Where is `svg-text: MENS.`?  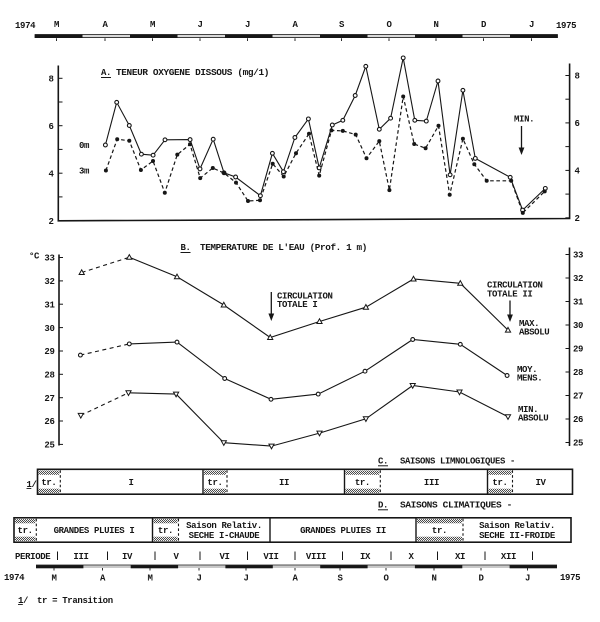 svg-text: MENS. is located at coordinates (529, 379).